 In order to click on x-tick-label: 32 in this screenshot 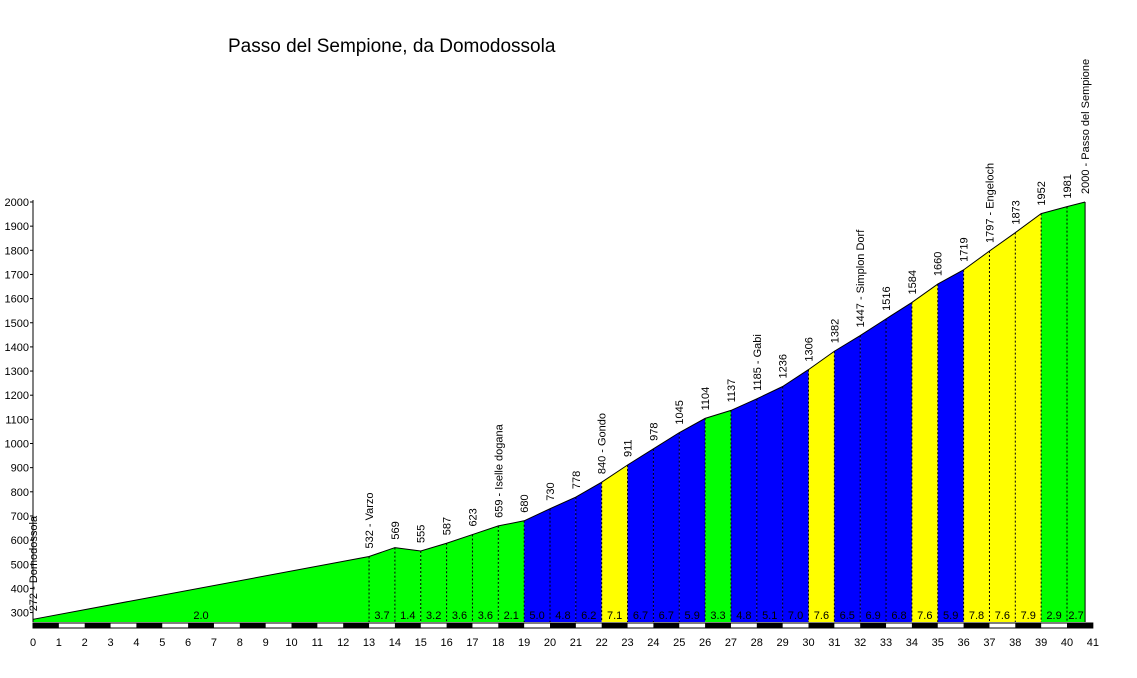, I will do `click(860, 643)`.